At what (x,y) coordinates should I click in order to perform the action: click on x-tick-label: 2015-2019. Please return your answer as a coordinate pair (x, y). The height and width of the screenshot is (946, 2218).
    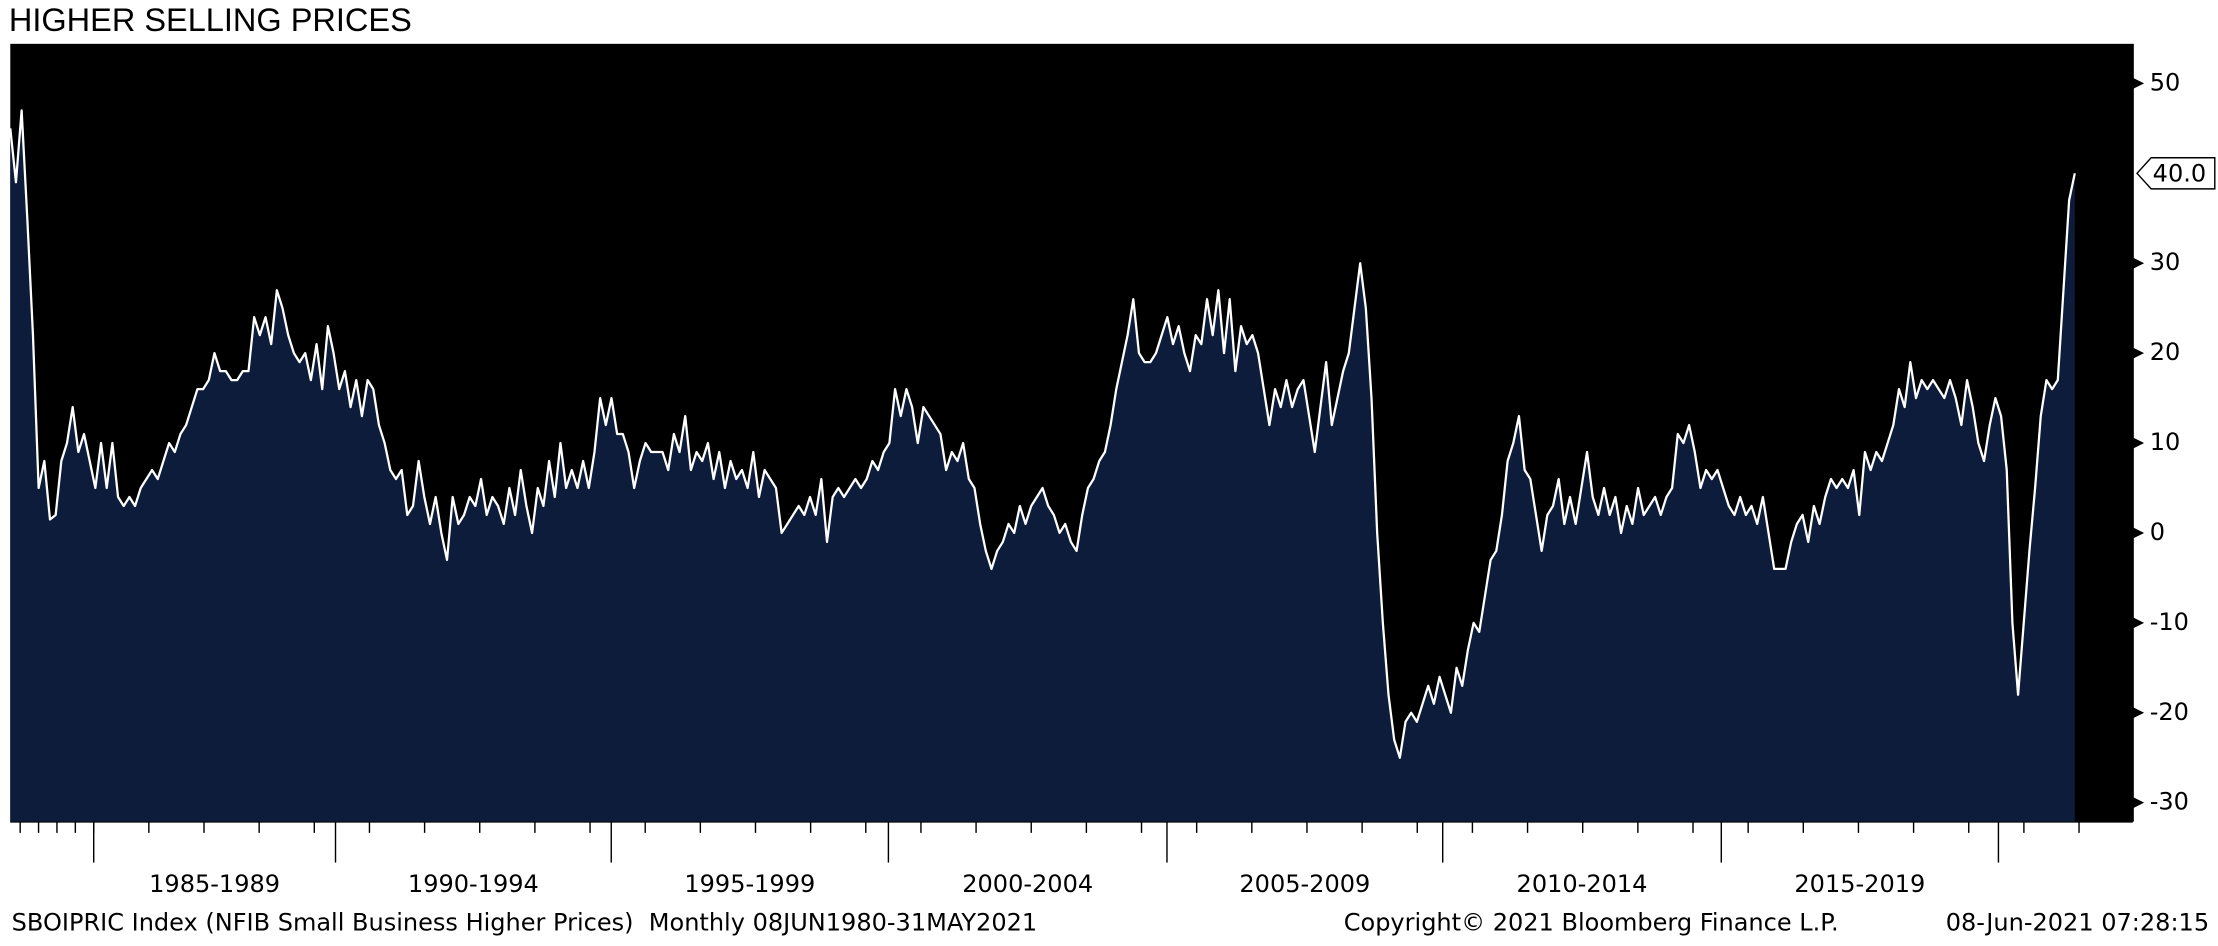
    Looking at the image, I should click on (1859, 884).